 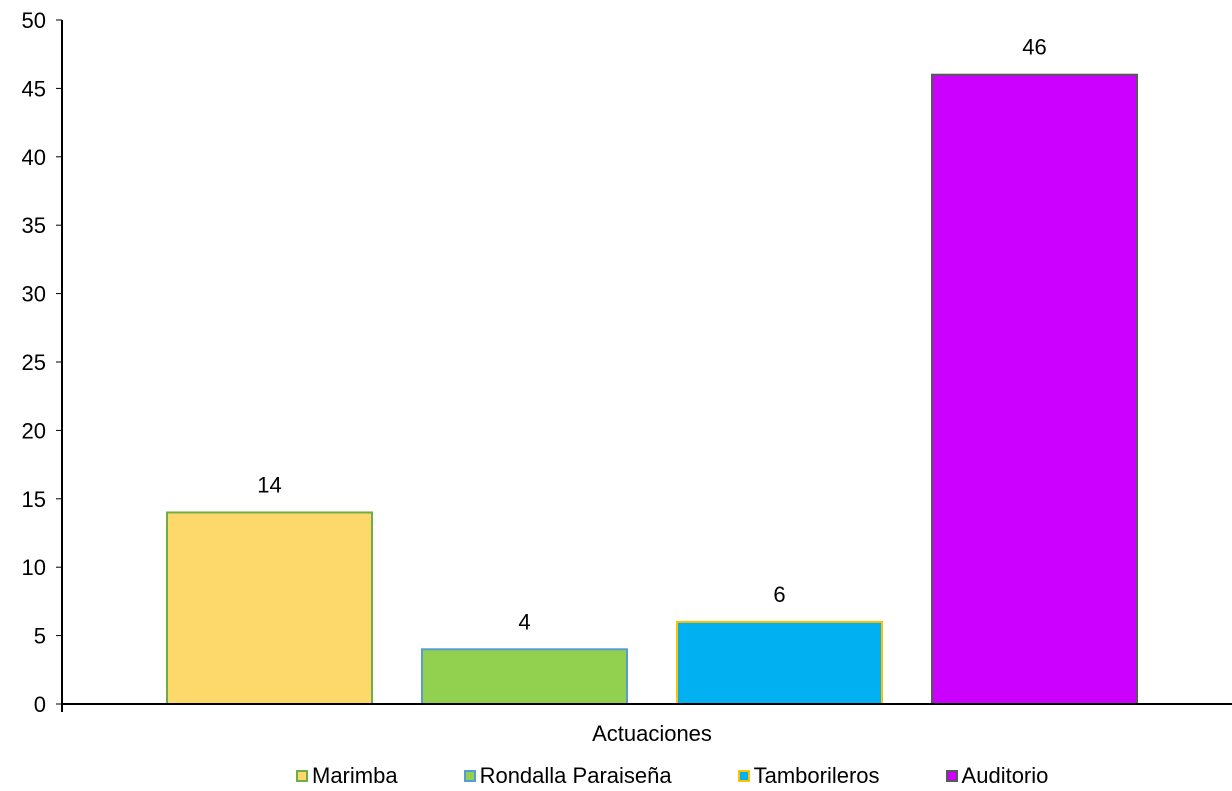 I want to click on bar-data-label: 6, so click(x=779, y=594).